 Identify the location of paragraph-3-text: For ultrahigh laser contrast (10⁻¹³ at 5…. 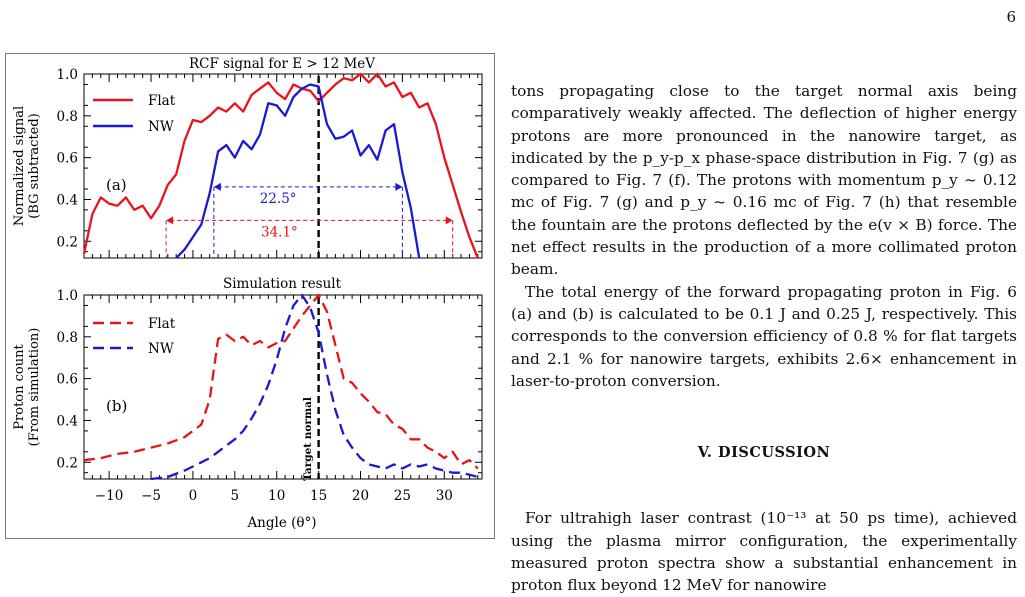
(764, 552).